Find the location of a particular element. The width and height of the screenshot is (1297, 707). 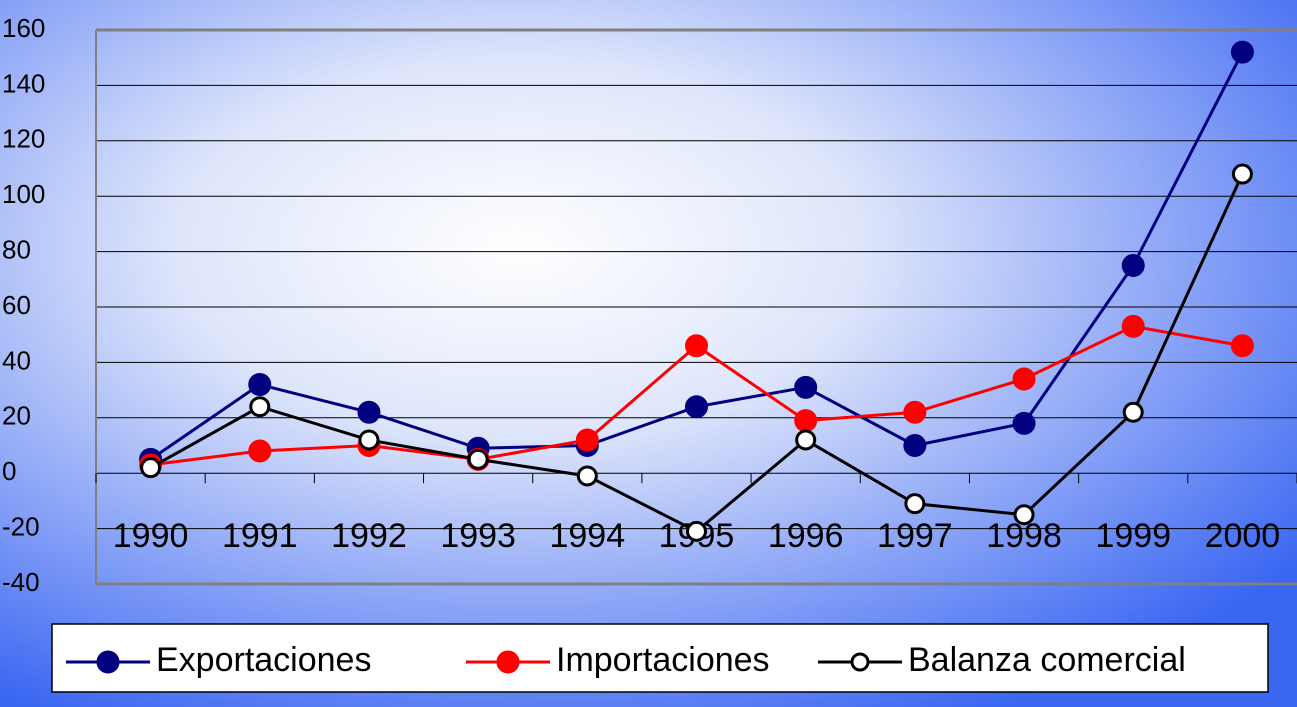

legend-box is located at coordinates (660, 658).